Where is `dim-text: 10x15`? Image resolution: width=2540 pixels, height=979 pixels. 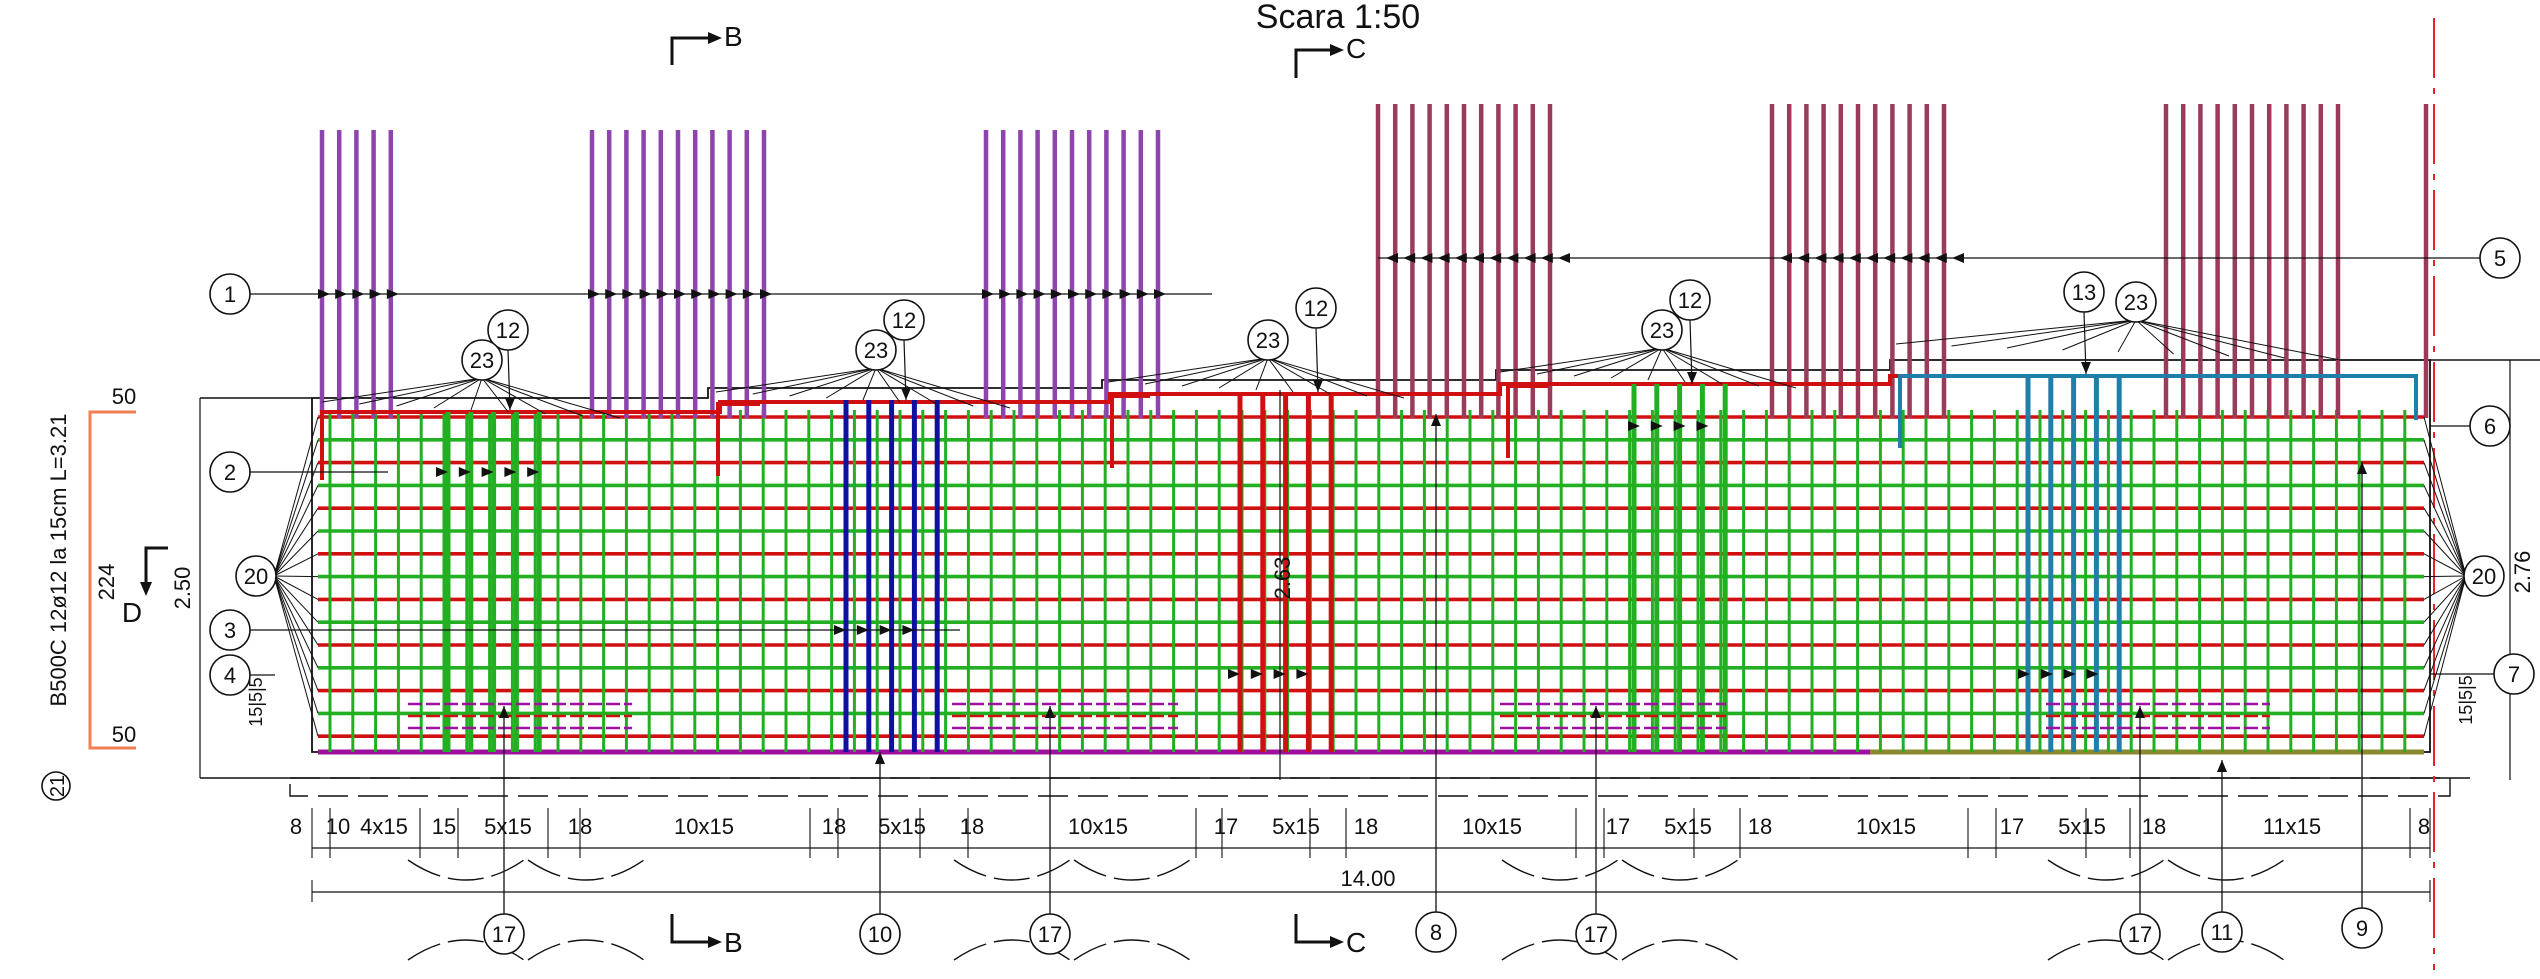 dim-text: 10x15 is located at coordinates (1492, 826).